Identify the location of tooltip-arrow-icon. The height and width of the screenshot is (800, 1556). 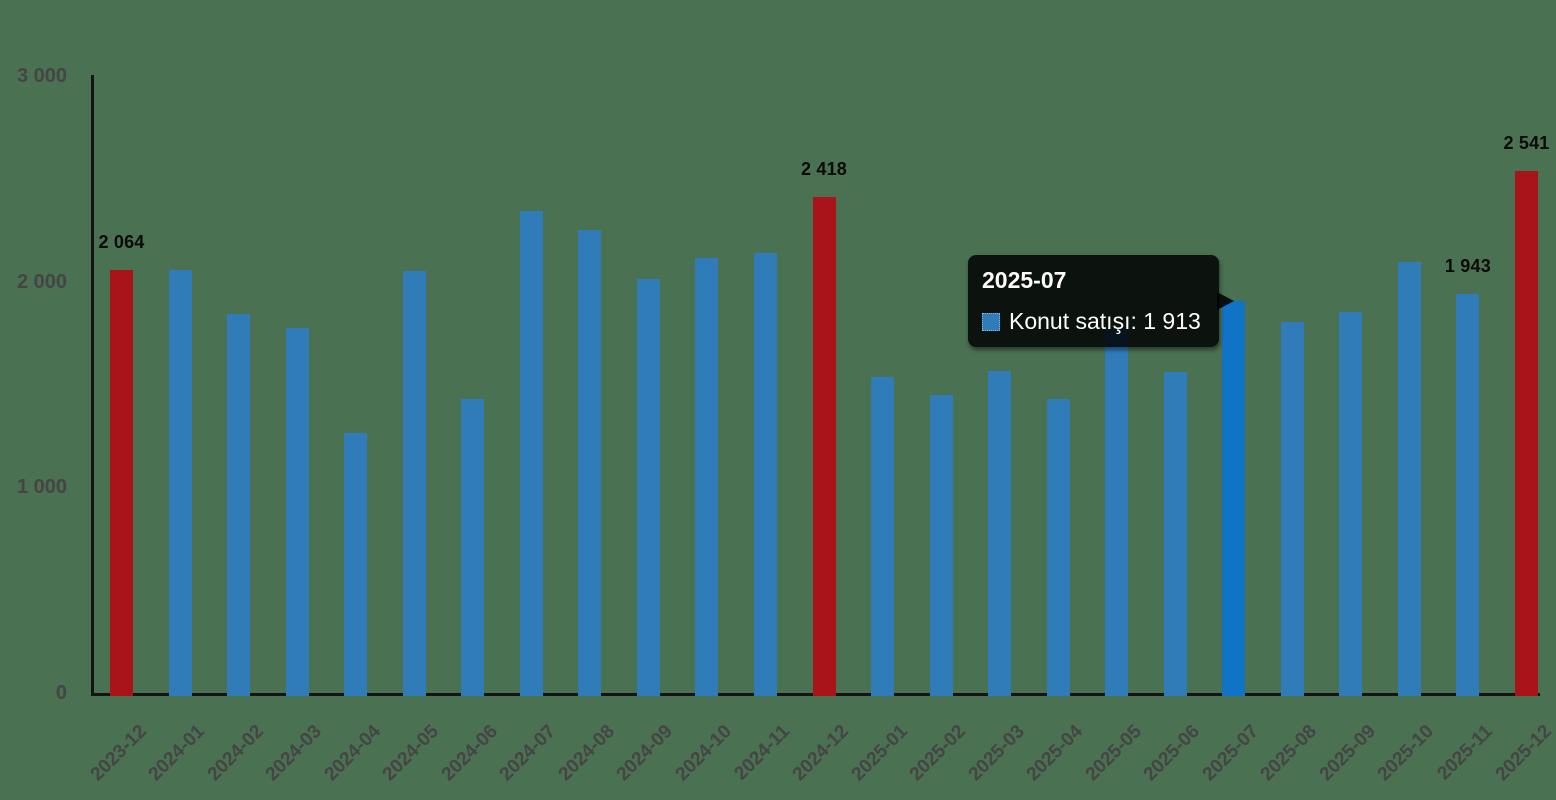
(1225, 301).